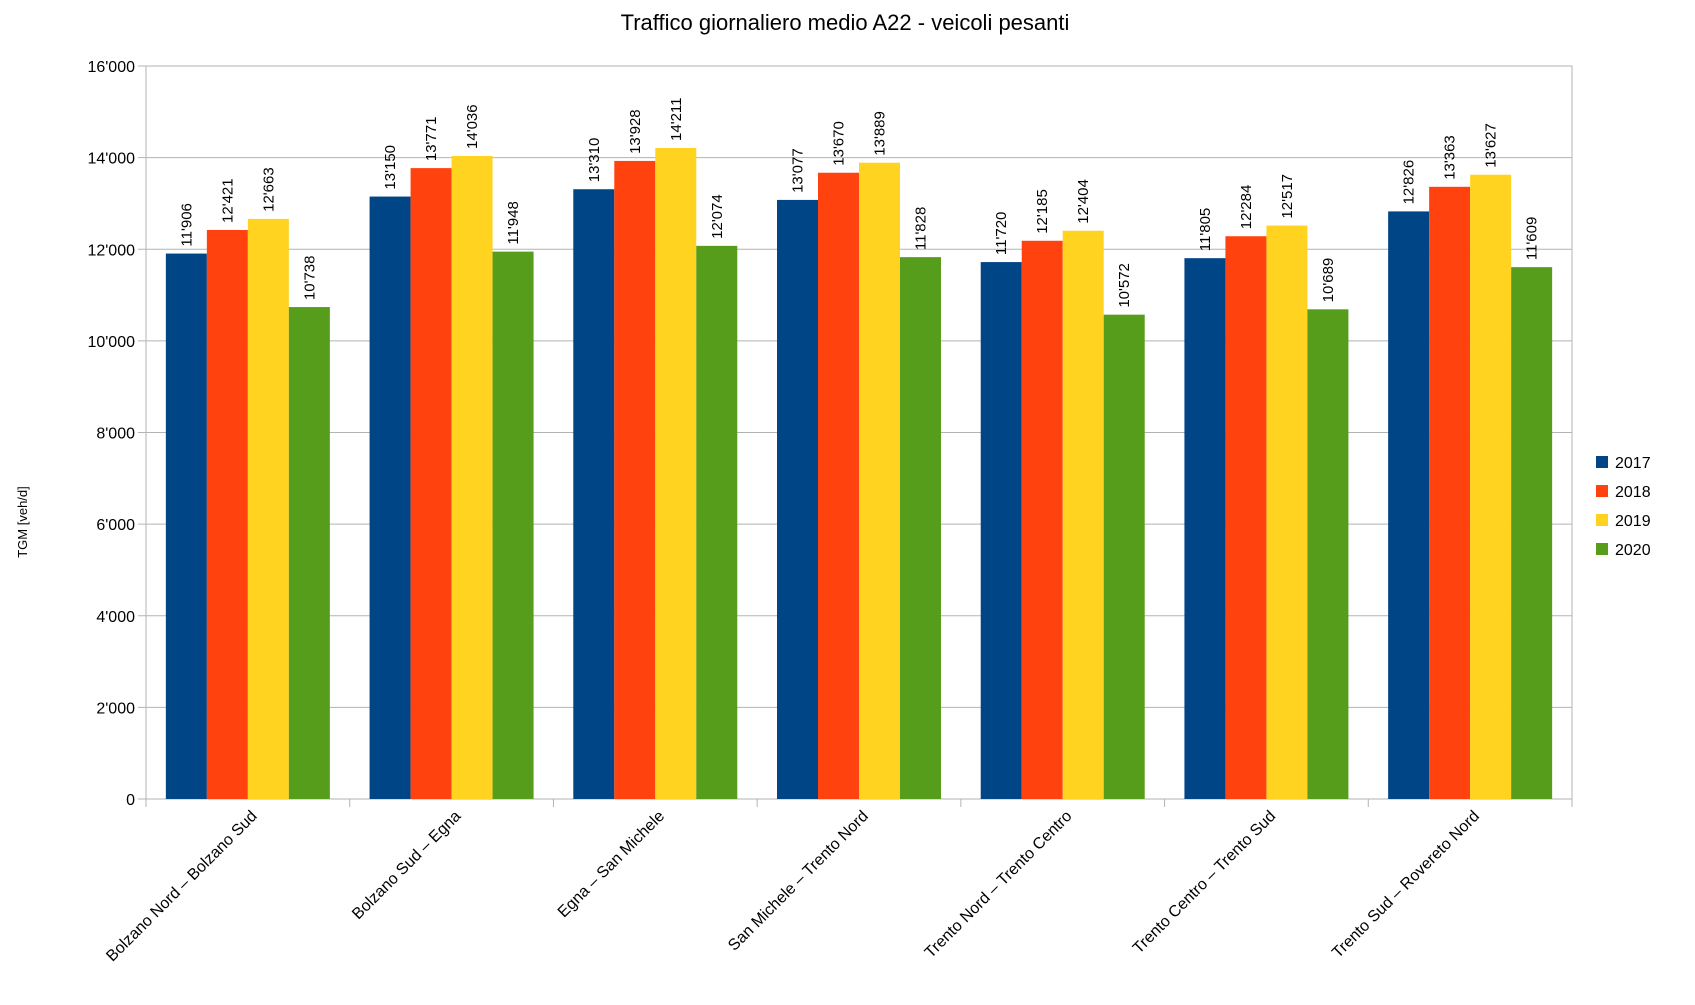 This screenshot has height=1005, width=1695. What do you see at coordinates (227, 200) in the screenshot?
I see `data-label: 12'421` at bounding box center [227, 200].